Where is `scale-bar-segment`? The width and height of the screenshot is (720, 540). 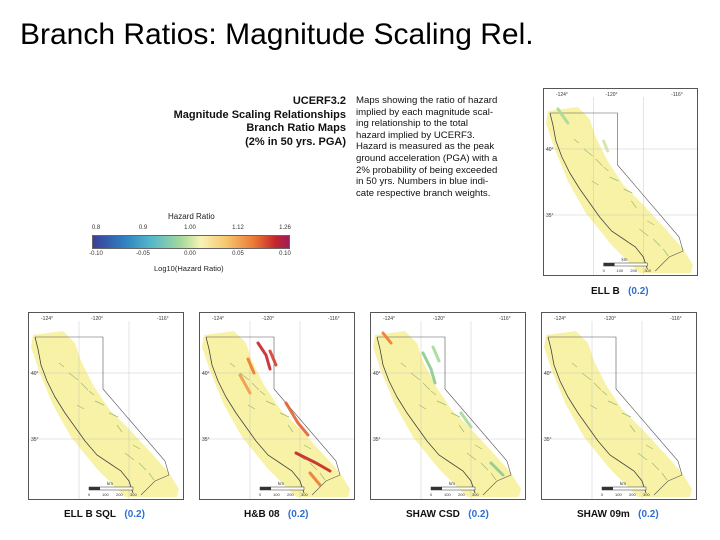 scale-bar-segment is located at coordinates (265, 488).